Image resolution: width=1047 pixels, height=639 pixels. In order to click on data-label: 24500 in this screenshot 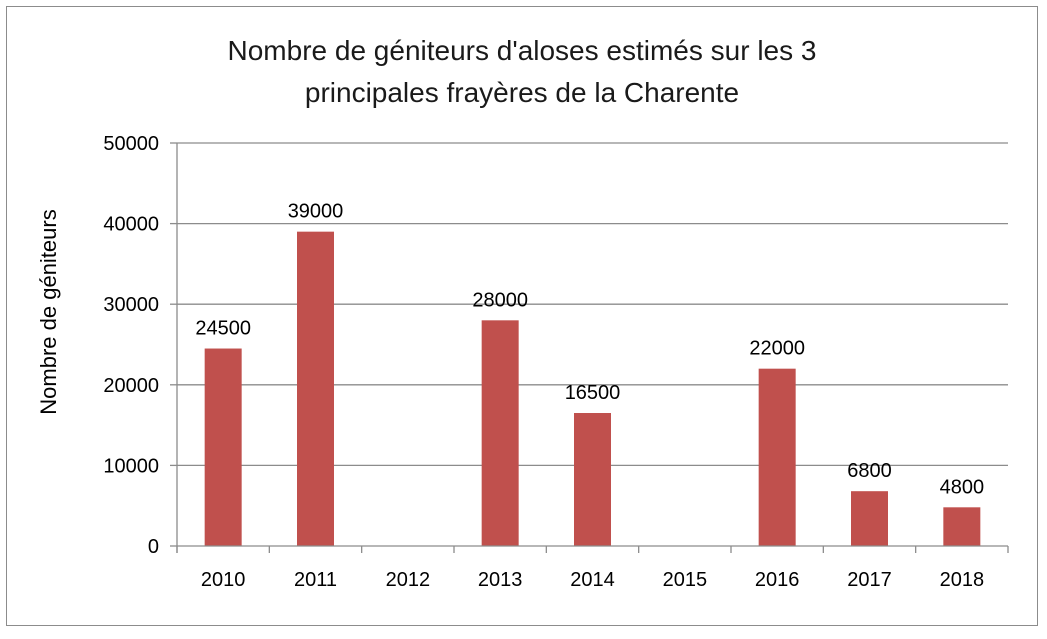, I will do `click(223, 329)`.